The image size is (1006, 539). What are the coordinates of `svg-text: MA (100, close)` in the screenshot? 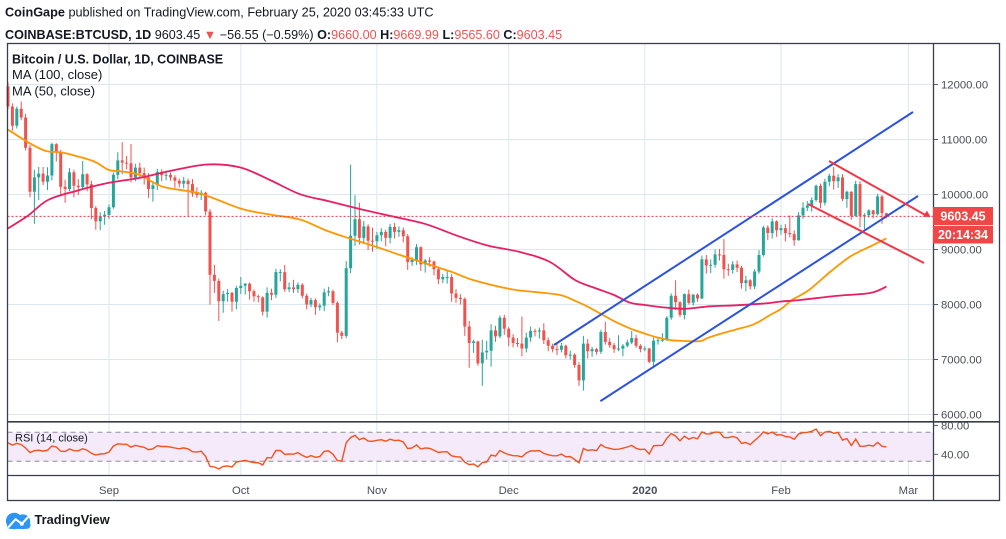 It's located at (57, 74).